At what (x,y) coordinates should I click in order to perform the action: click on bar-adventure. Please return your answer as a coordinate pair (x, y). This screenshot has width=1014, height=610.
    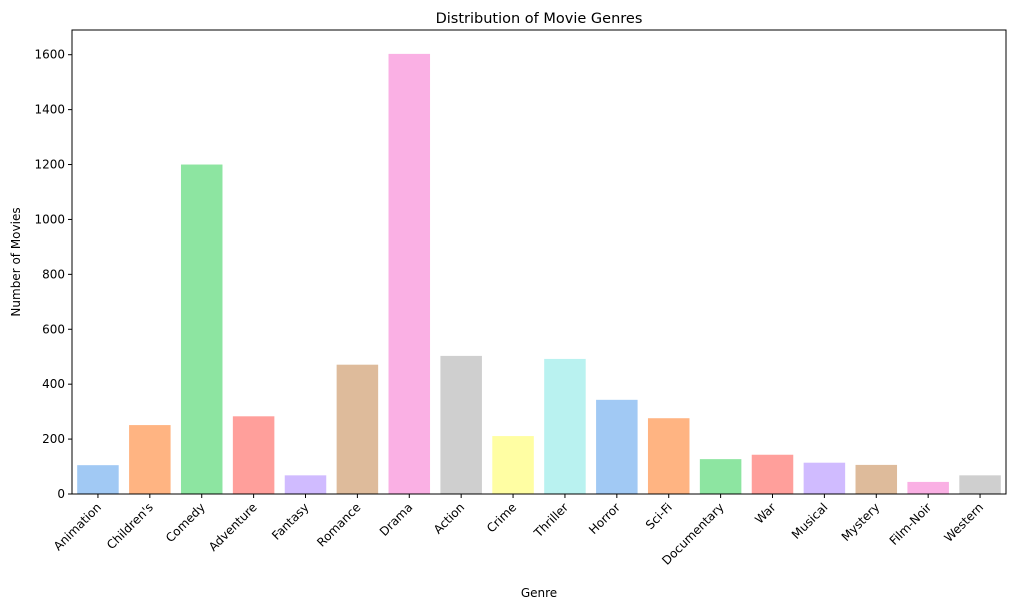
    Looking at the image, I should click on (253, 455).